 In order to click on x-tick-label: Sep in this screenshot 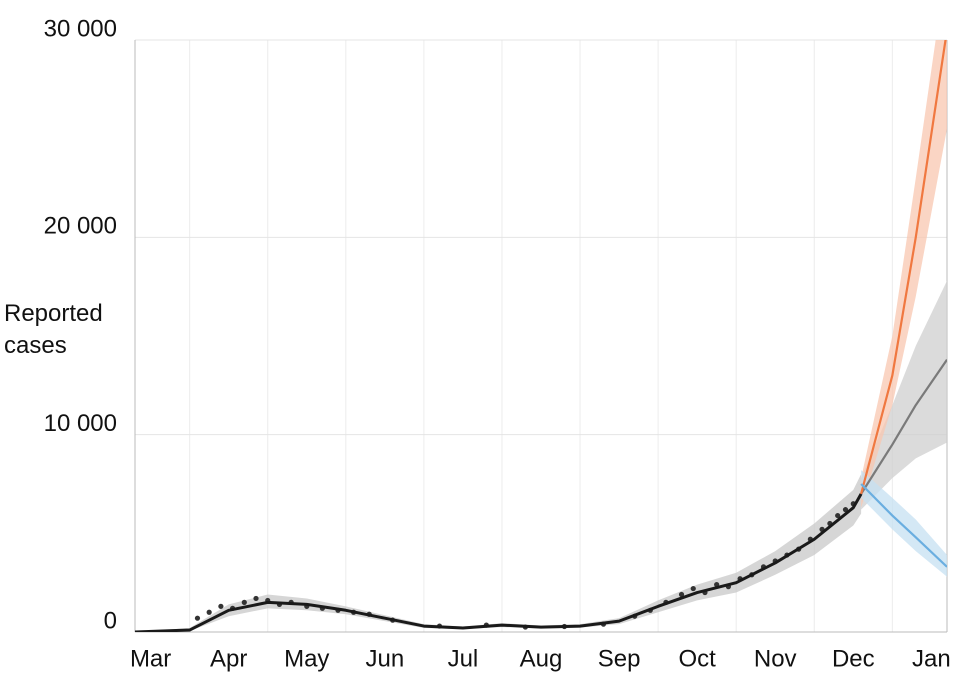, I will do `click(619, 658)`.